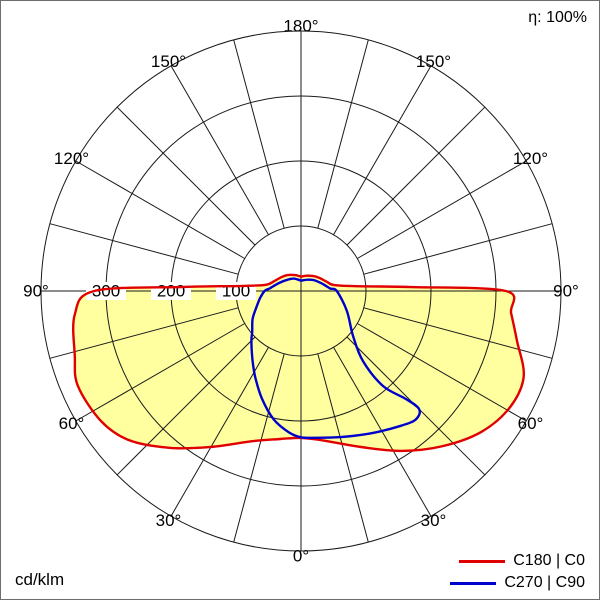  I want to click on legend-label-c90: C270 | C90, so click(544, 582).